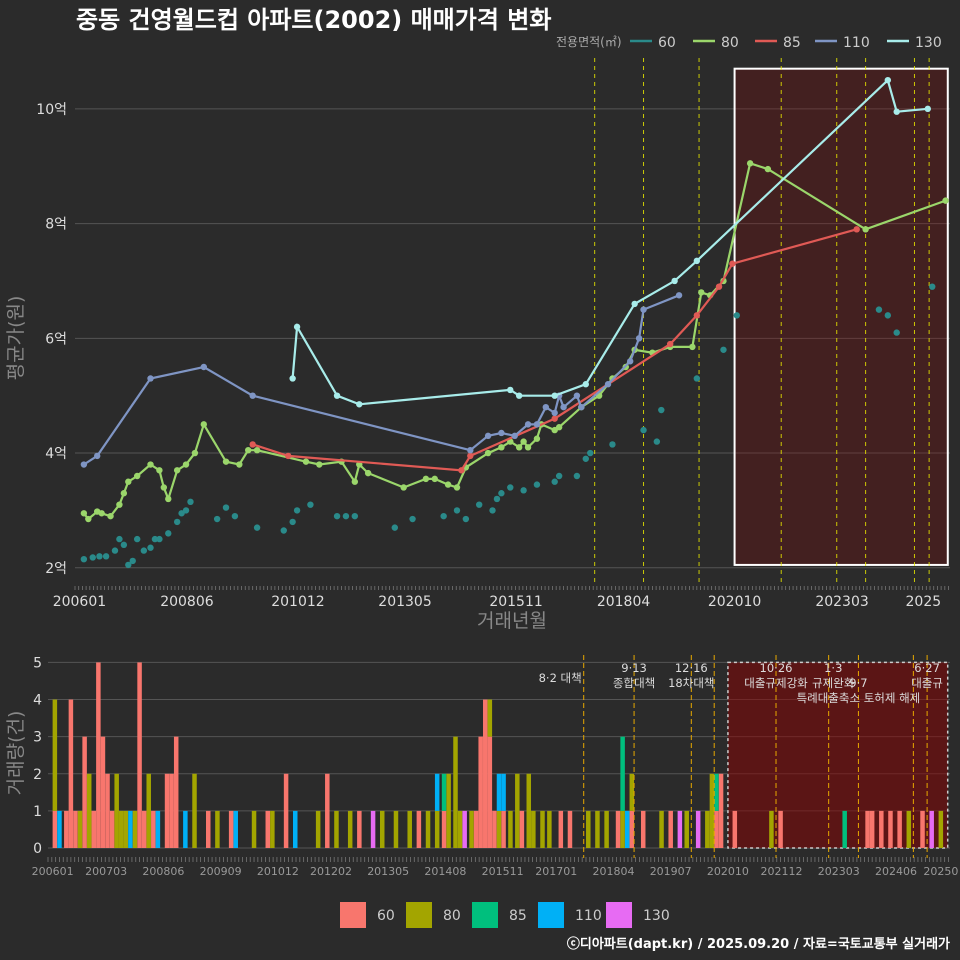 This screenshot has width=960, height=960. I want to click on policy-note: 특례대출축소 토허제 해제, so click(859, 698).